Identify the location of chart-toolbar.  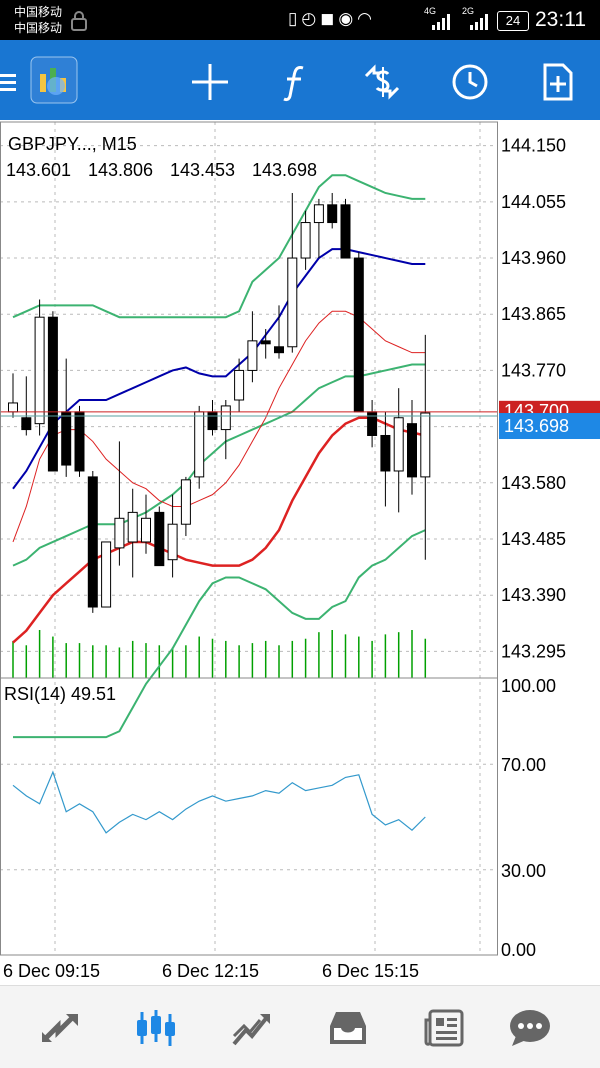
(300, 80).